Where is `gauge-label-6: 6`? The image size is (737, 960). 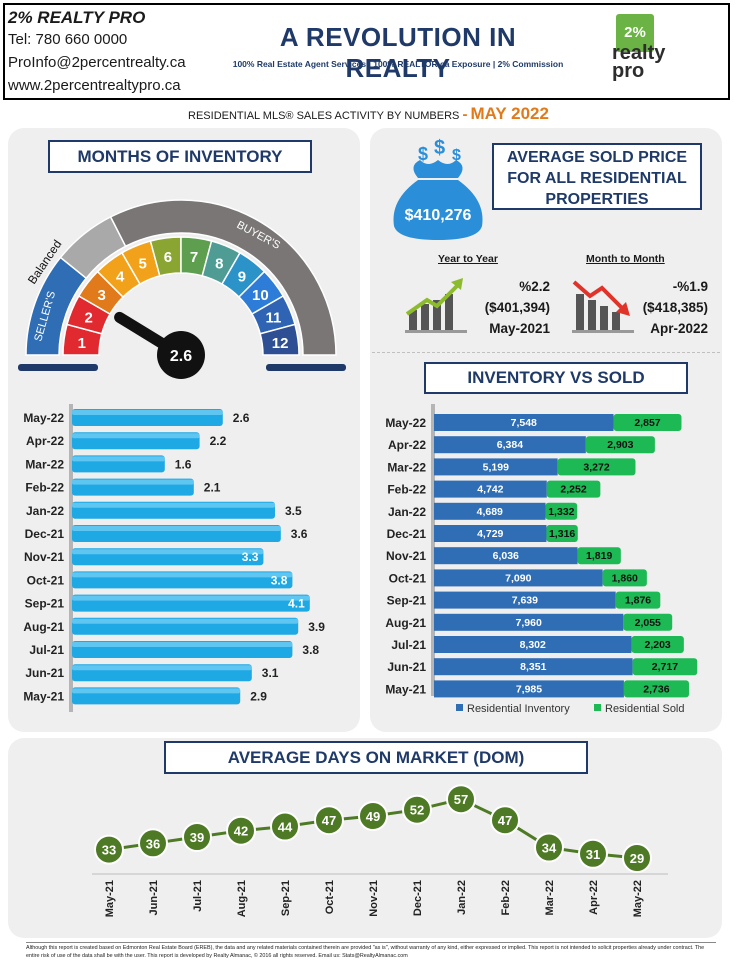 gauge-label-6: 6 is located at coordinates (168, 257).